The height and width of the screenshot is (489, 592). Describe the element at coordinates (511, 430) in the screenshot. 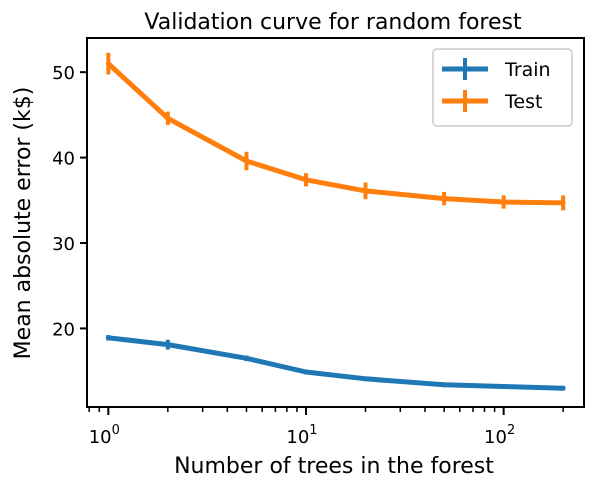

I see `x-tick-exponent: 2` at that location.